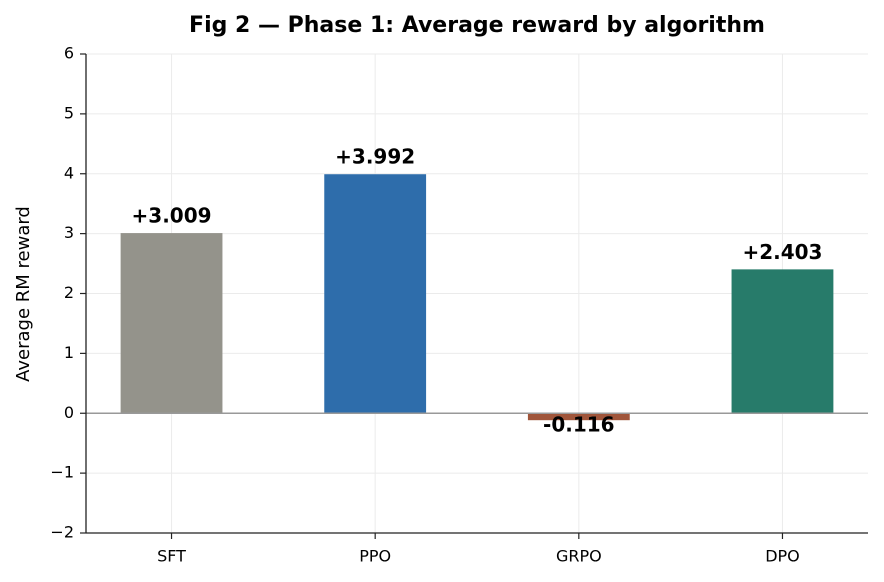 The width and height of the screenshot is (884, 582). What do you see at coordinates (69, 412) in the screenshot?
I see `y-tick-label: 0` at bounding box center [69, 412].